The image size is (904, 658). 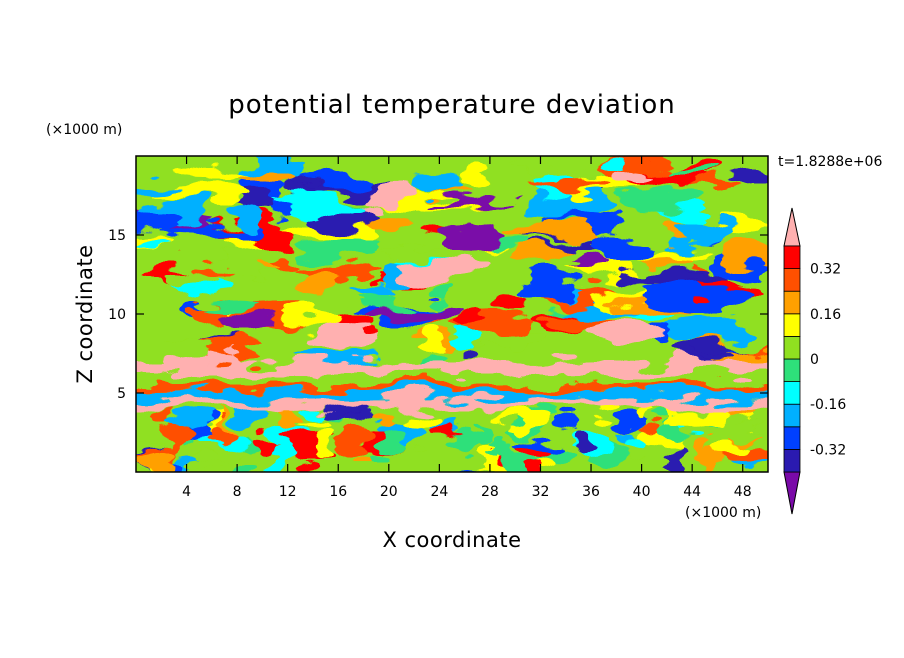 I want to click on contour-band, so click(x=452, y=386).